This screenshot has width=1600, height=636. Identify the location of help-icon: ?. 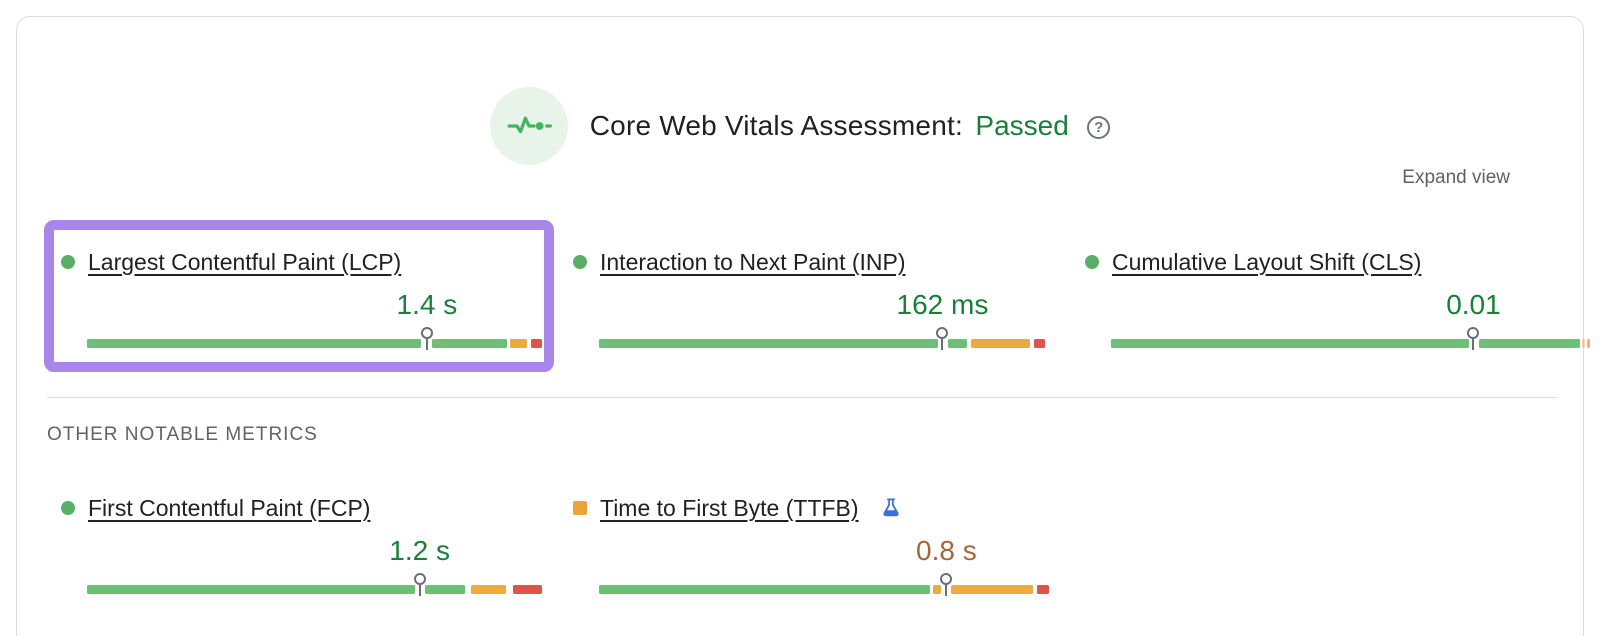
(1099, 127).